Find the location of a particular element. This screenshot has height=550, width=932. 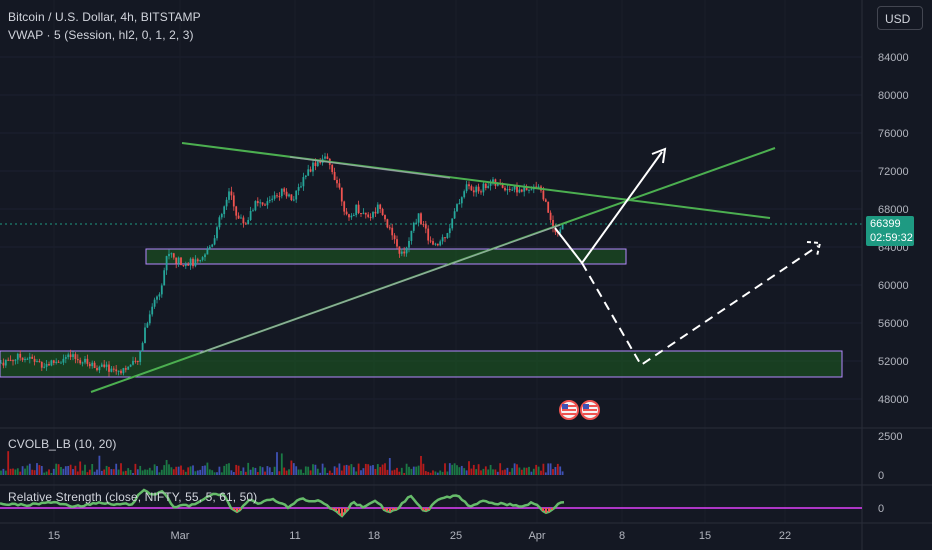

time-tick-label: Mar is located at coordinates (180, 536).